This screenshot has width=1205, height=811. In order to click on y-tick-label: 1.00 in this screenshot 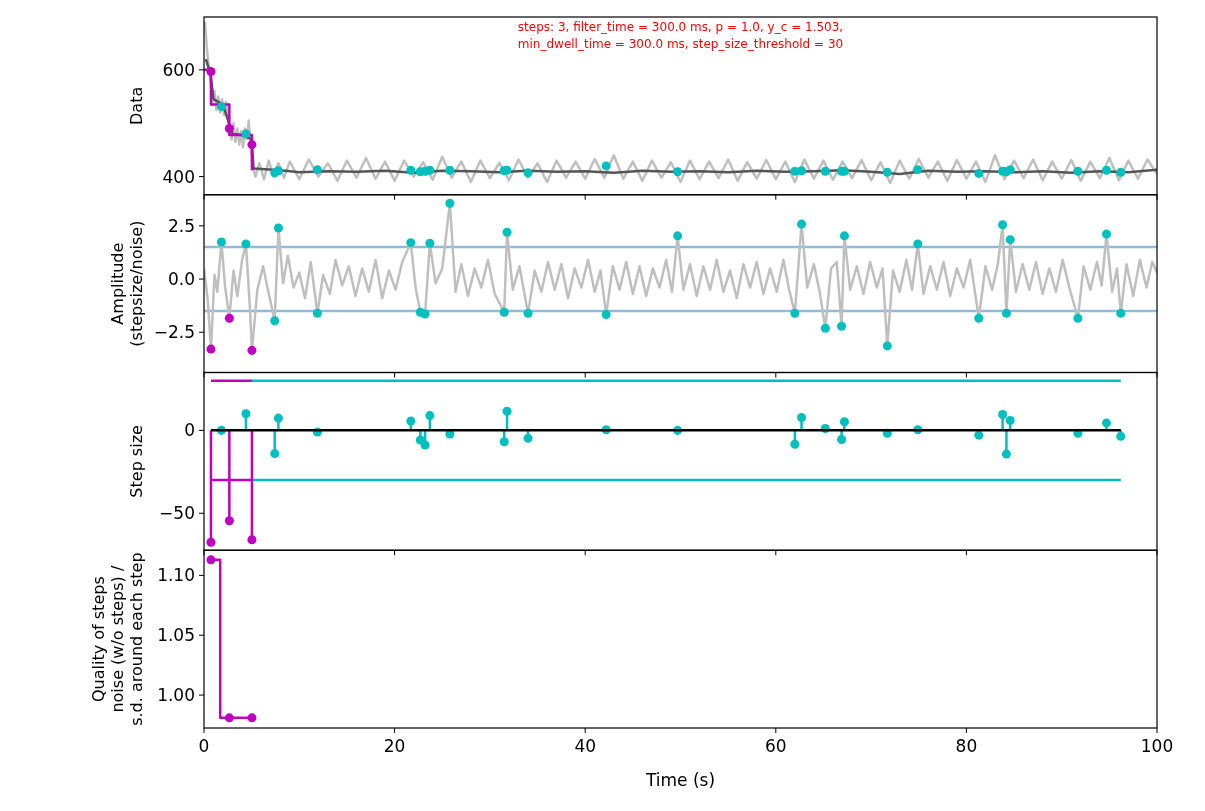, I will do `click(176, 695)`.